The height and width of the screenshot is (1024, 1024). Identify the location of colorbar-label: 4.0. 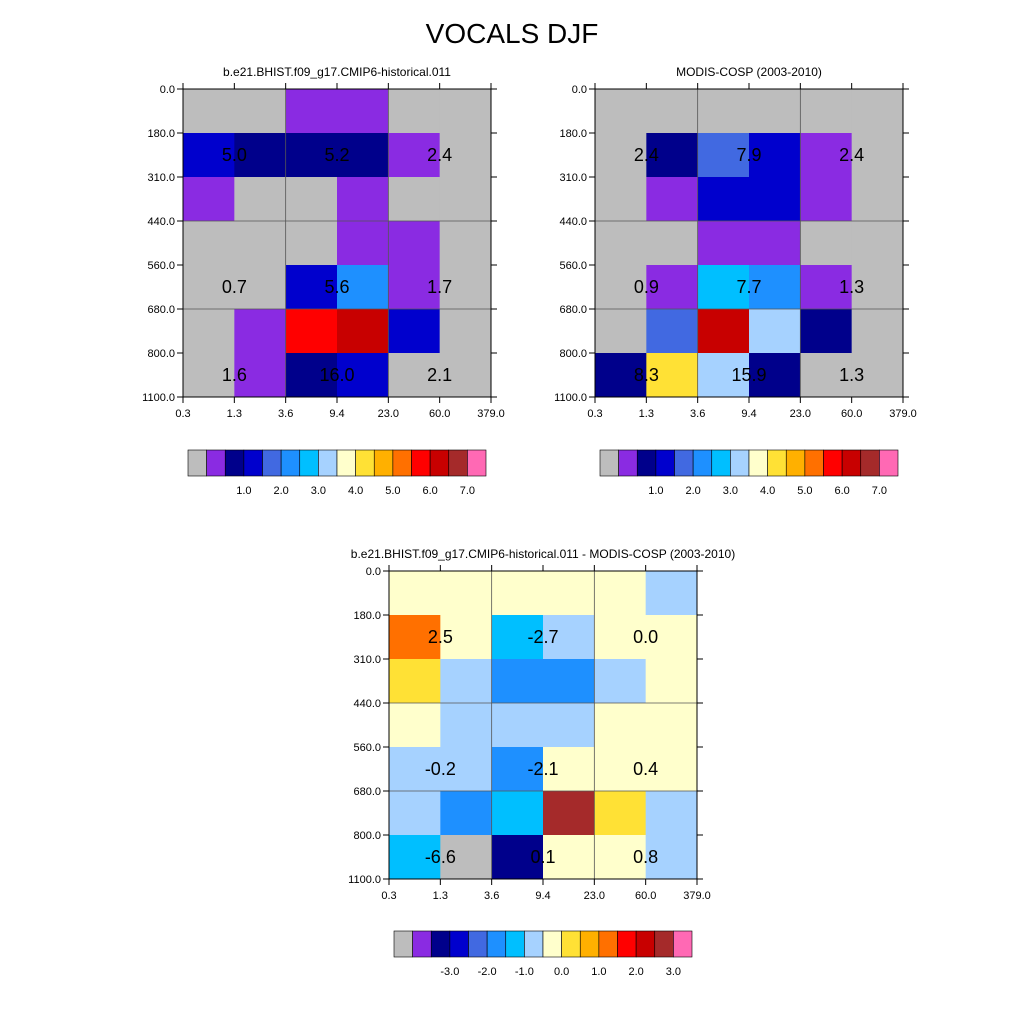
(767, 491).